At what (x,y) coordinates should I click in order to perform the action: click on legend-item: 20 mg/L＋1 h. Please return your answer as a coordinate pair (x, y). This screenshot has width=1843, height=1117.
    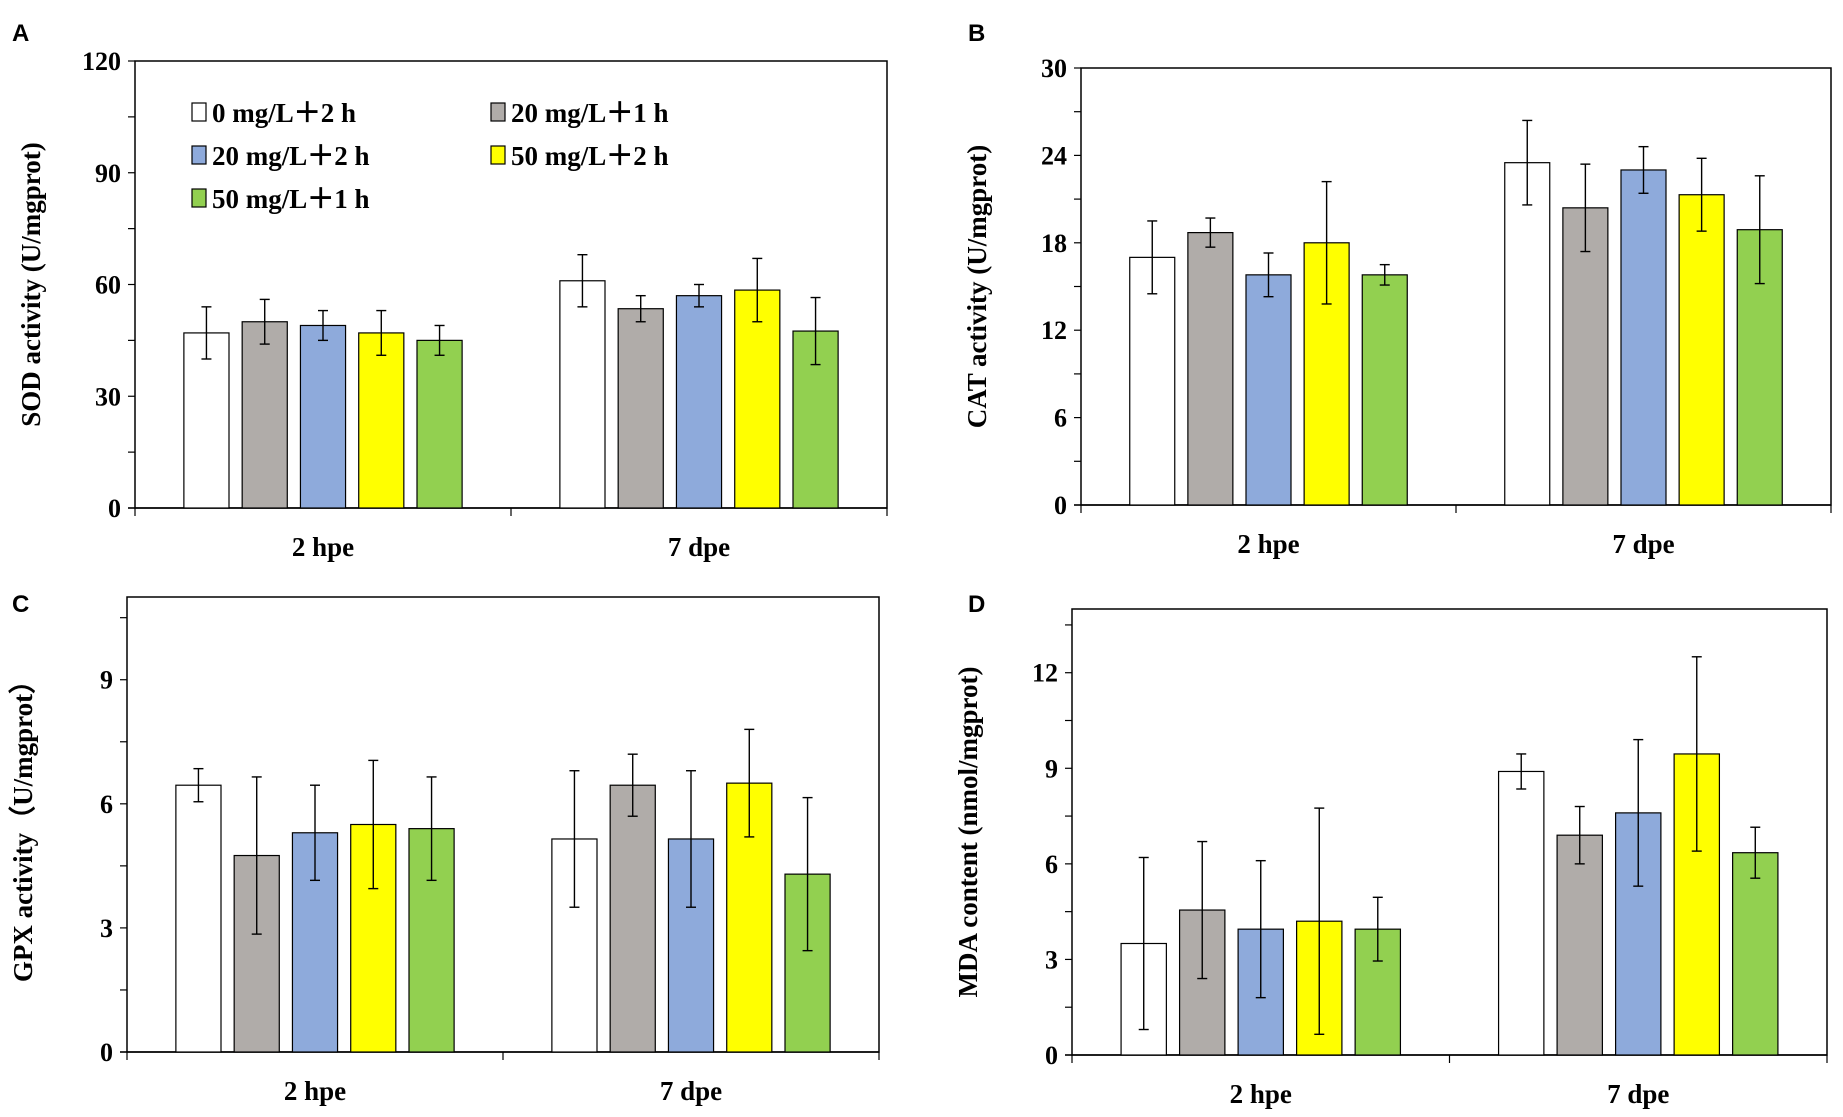
    Looking at the image, I should click on (579, 113).